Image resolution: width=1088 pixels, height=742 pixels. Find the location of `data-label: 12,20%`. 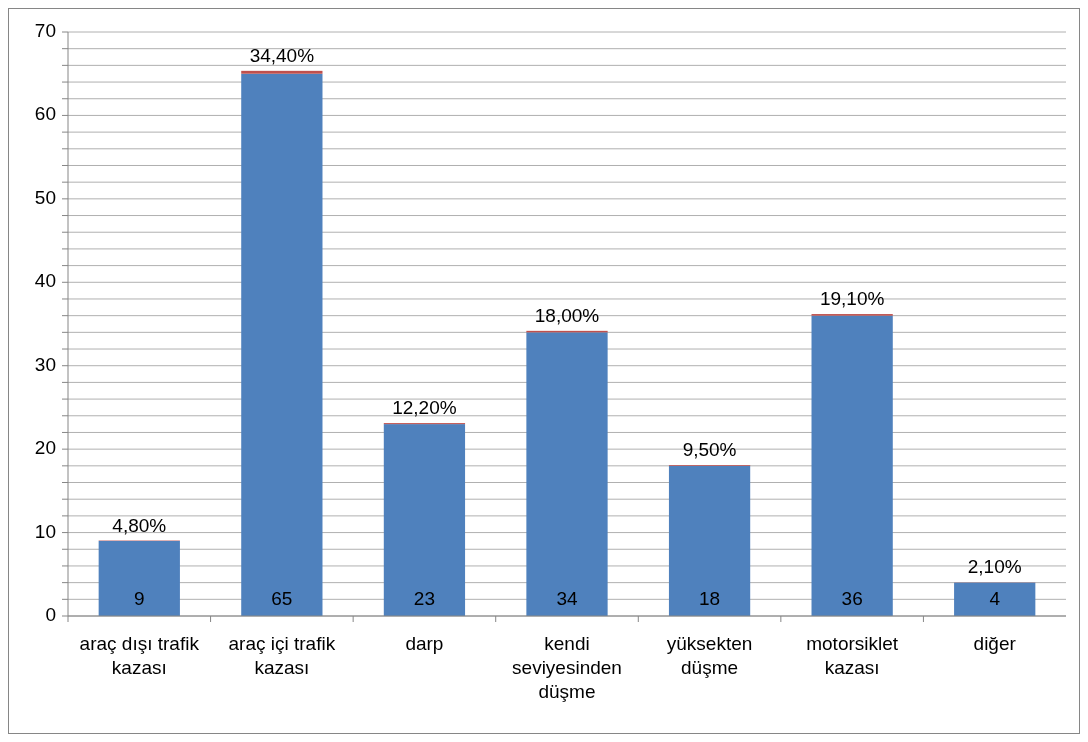

data-label: 12,20% is located at coordinates (424, 408).